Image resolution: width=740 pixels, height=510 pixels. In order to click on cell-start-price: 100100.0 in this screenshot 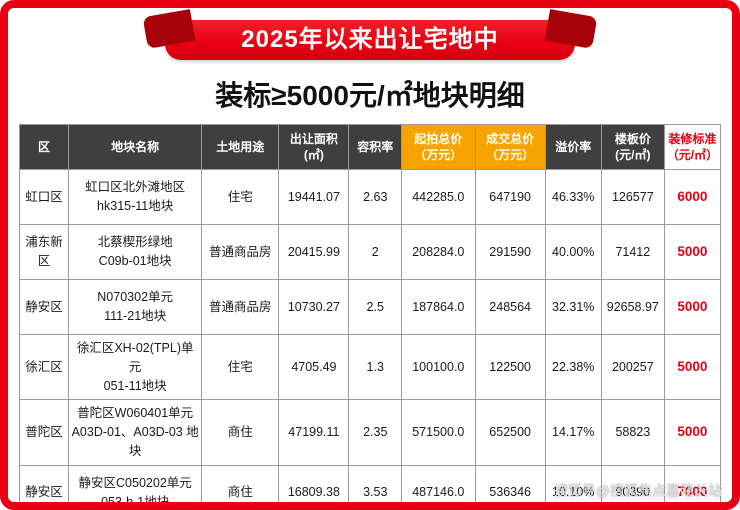, I will do `click(438, 367)`.